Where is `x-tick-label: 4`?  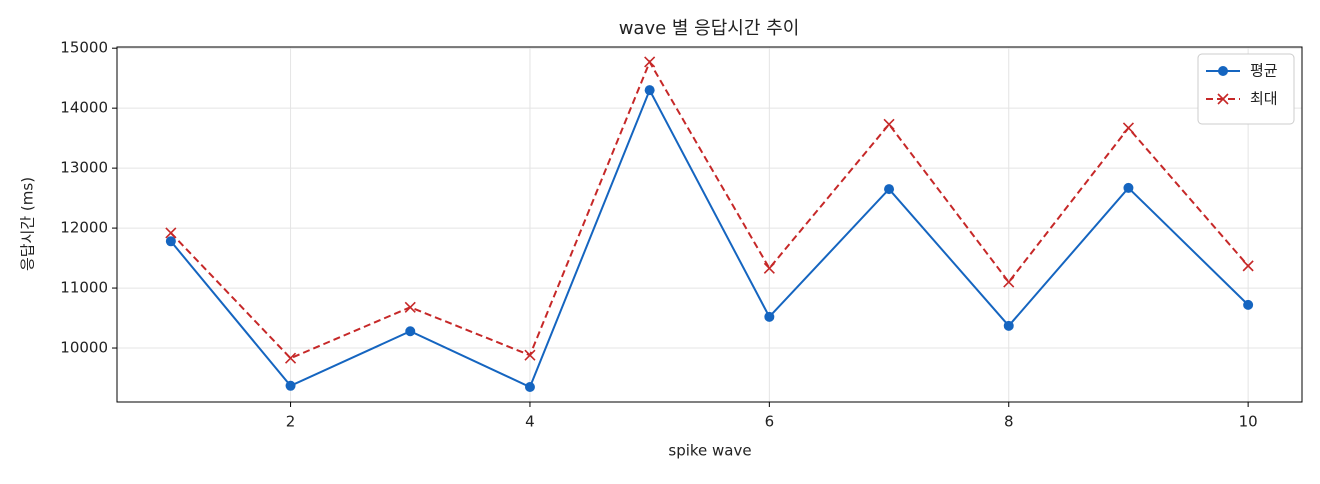
x-tick-label: 4 is located at coordinates (530, 422).